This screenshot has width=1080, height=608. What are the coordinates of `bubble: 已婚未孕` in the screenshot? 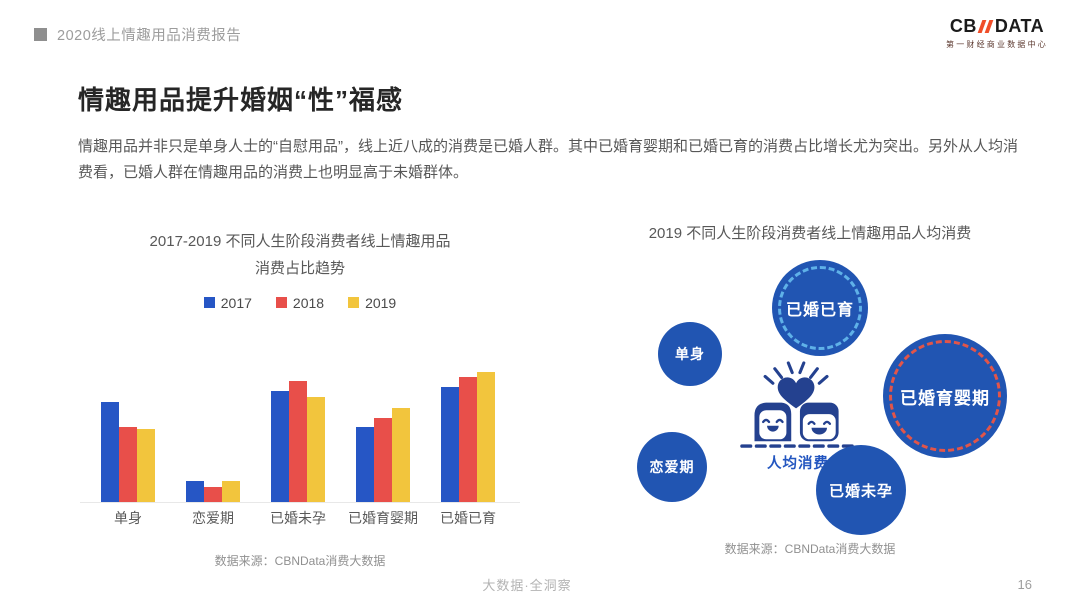 It's located at (861, 490).